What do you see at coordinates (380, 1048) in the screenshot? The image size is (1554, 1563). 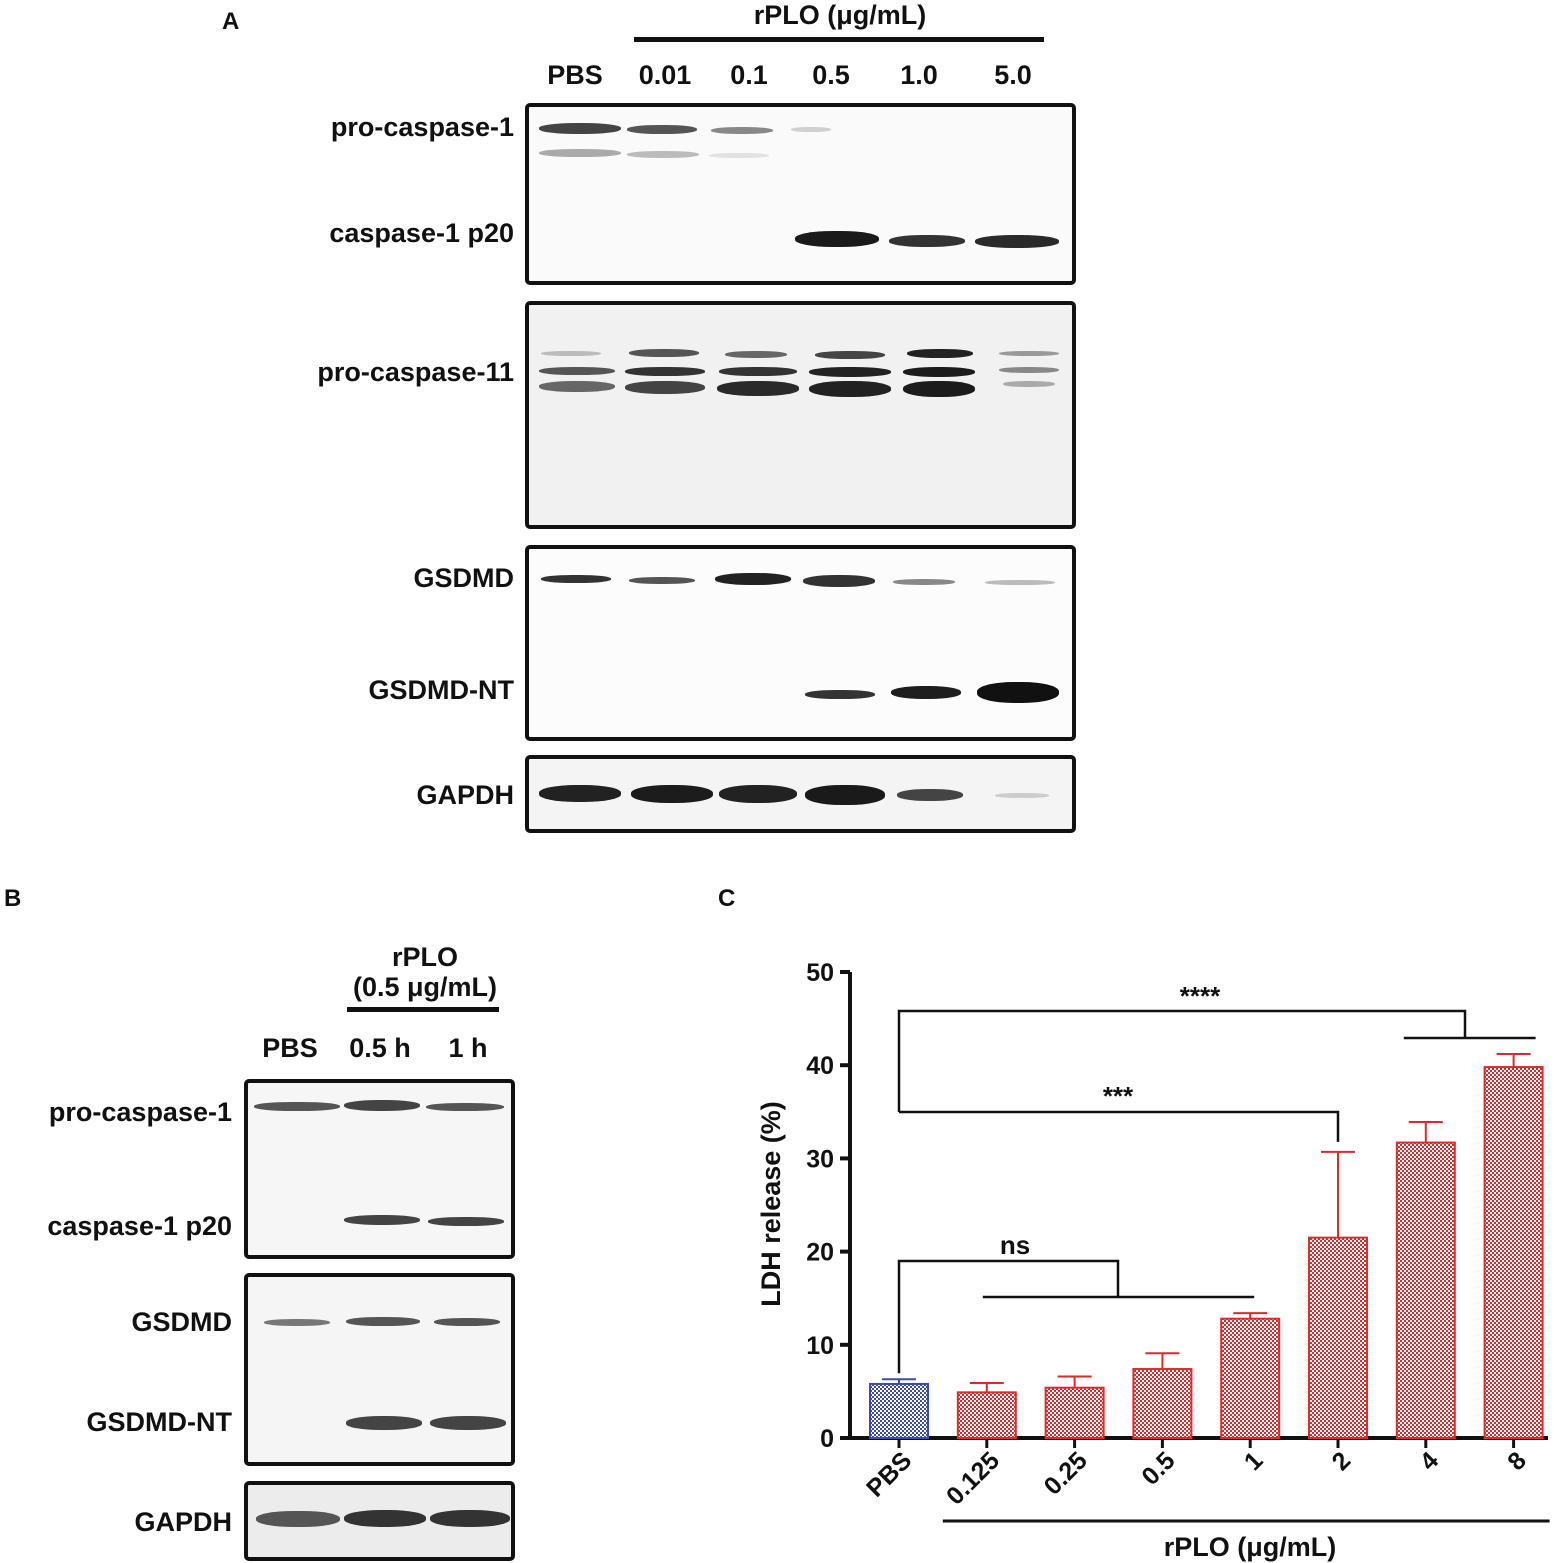 I see `panel-b-lane-label: 0.5 h` at bounding box center [380, 1048].